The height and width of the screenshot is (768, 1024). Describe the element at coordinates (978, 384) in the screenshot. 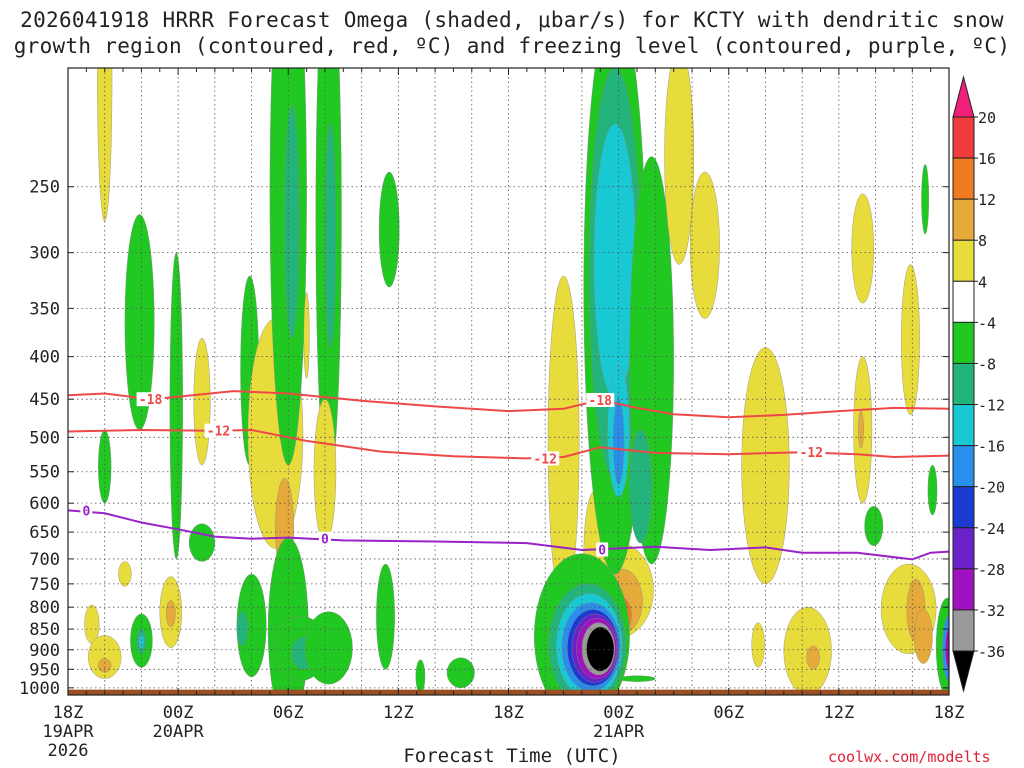

I see `colorbar: 20 16 12 8 4 -4 -8 -12 -16 -20 -24 -28 -32 -36` at that location.